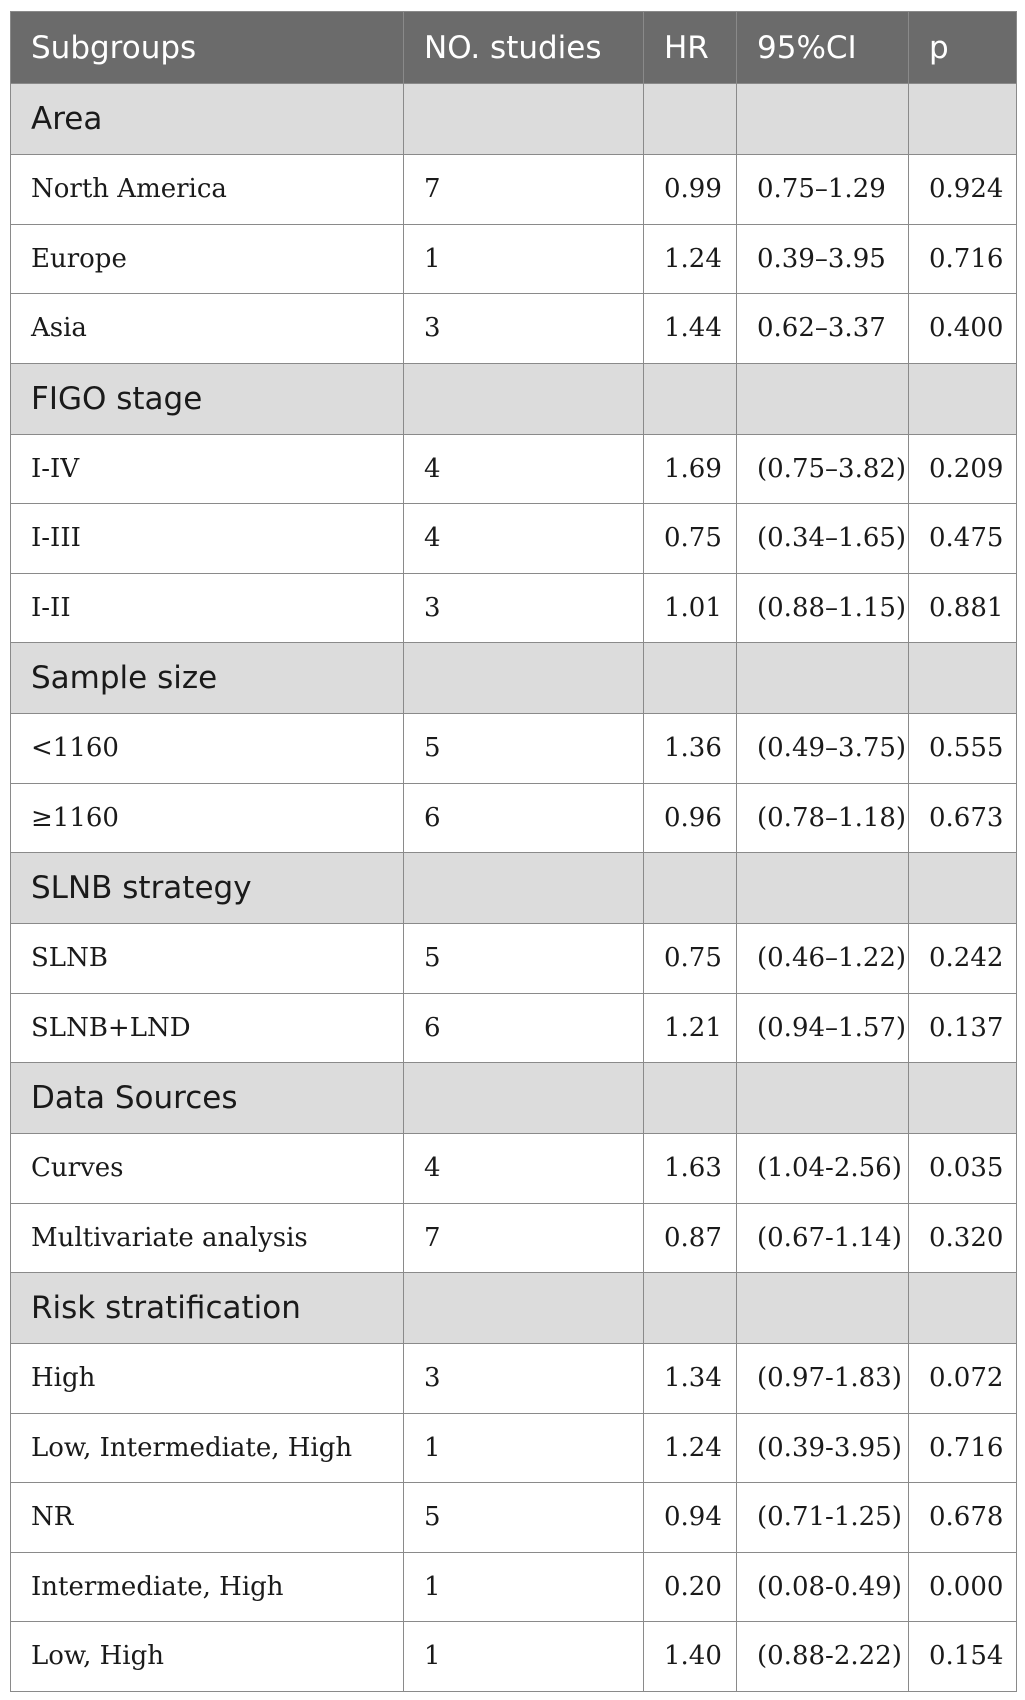 The image size is (1025, 1700). I want to click on subgroup-cell: Low, High, so click(207, 1656).